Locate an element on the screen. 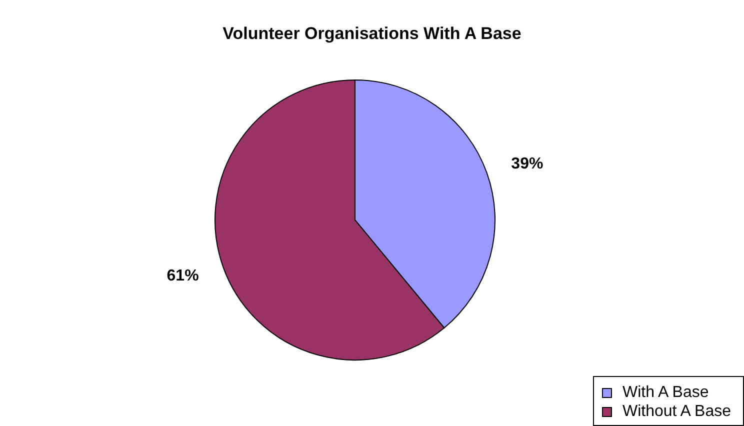 Image resolution: width=744 pixels, height=426 pixels. chart-title: Volunteer Organisations With A Base is located at coordinates (372, 34).